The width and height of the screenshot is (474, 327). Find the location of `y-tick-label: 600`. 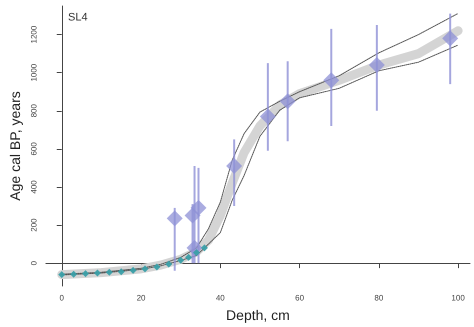

y-tick-label: 600 is located at coordinates (33, 149).